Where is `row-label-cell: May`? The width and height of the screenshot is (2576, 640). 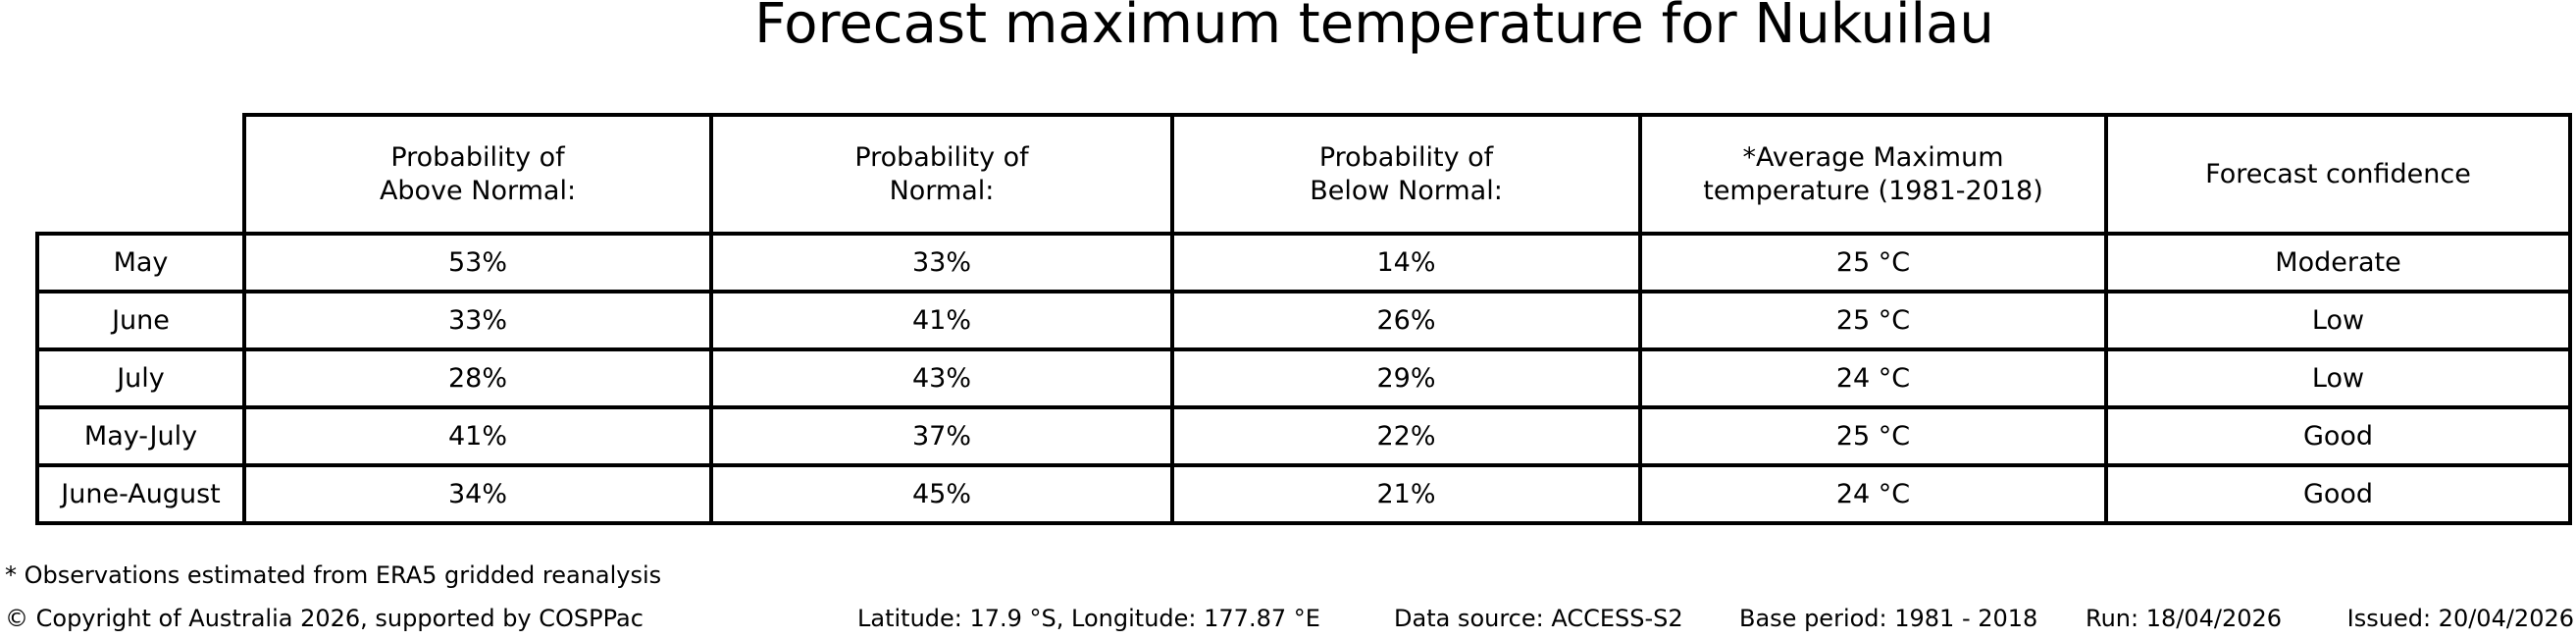
row-label-cell: May is located at coordinates (140, 262).